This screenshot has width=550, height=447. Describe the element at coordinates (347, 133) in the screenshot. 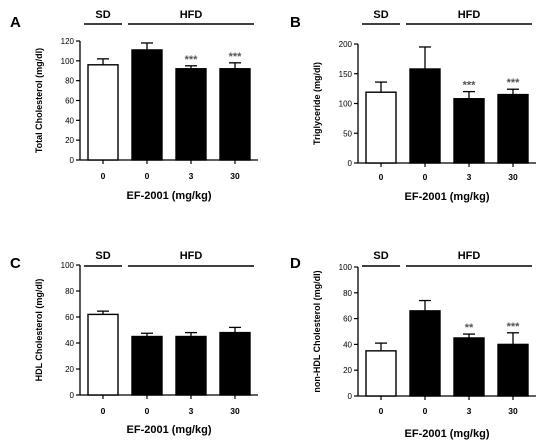

I see `y-tick-label: 50` at that location.